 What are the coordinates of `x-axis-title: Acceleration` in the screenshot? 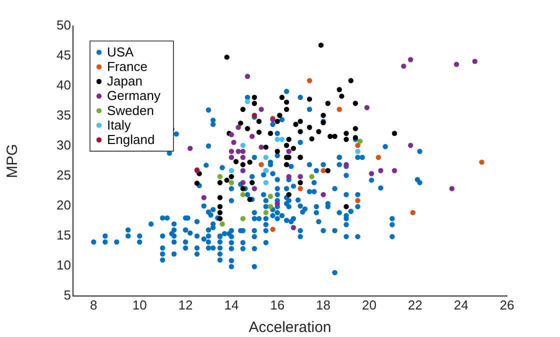 It's located at (290, 327).